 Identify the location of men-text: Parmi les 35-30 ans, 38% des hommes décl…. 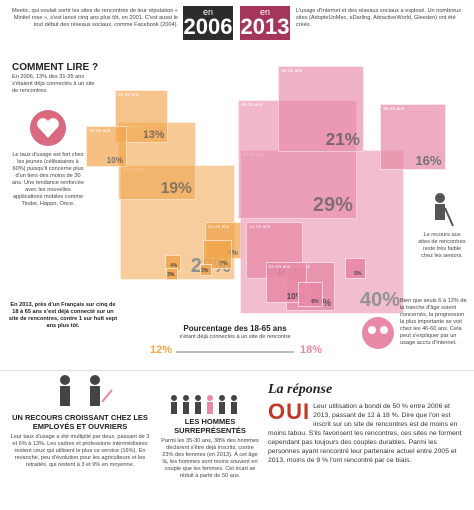
(210, 458).